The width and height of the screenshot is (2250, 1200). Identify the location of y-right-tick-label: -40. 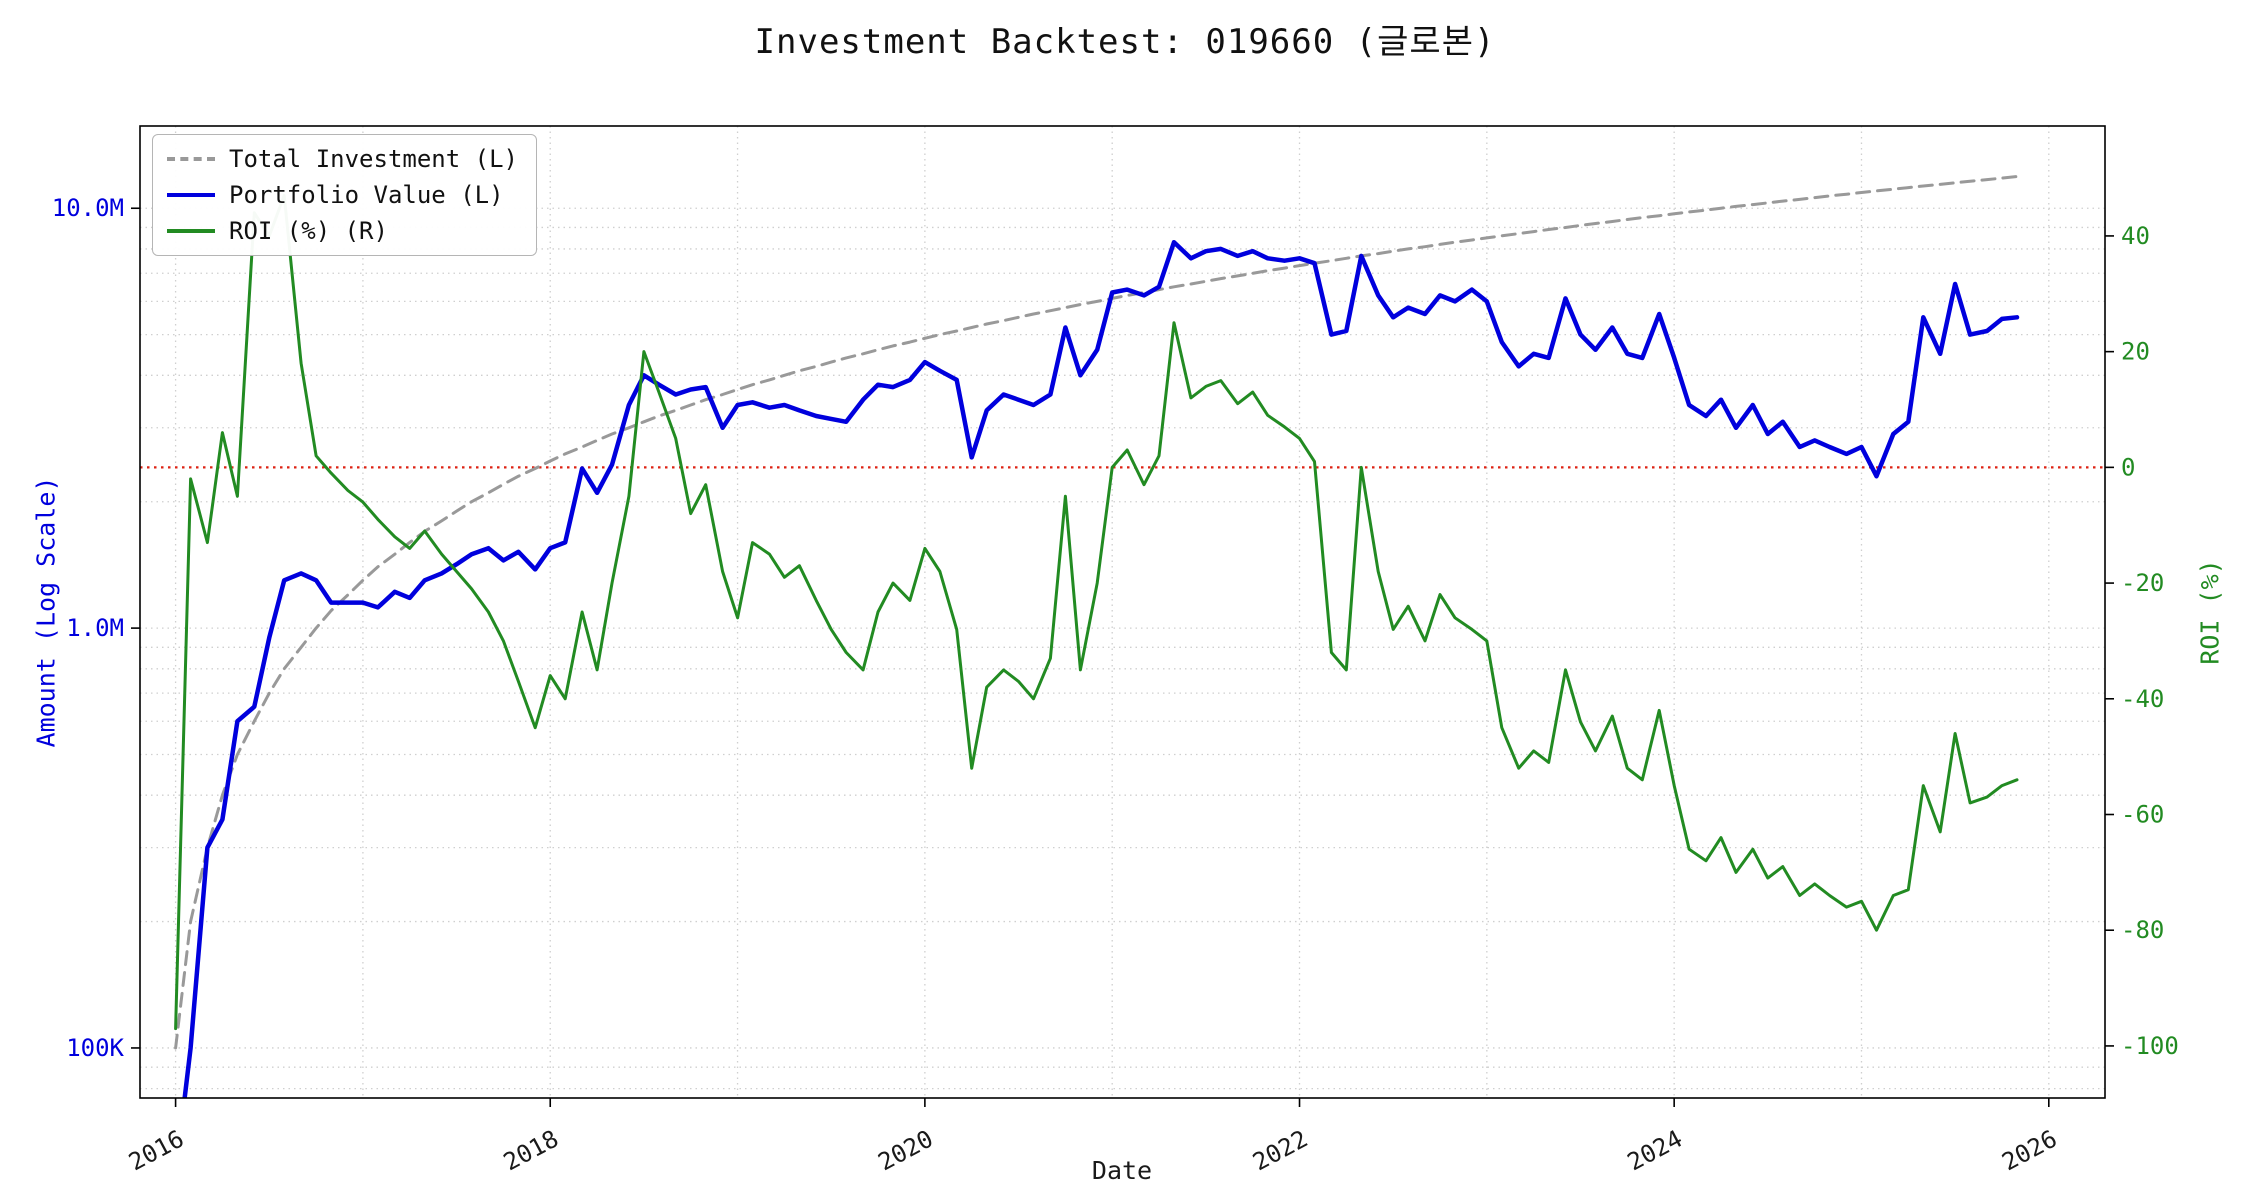
(2142, 699).